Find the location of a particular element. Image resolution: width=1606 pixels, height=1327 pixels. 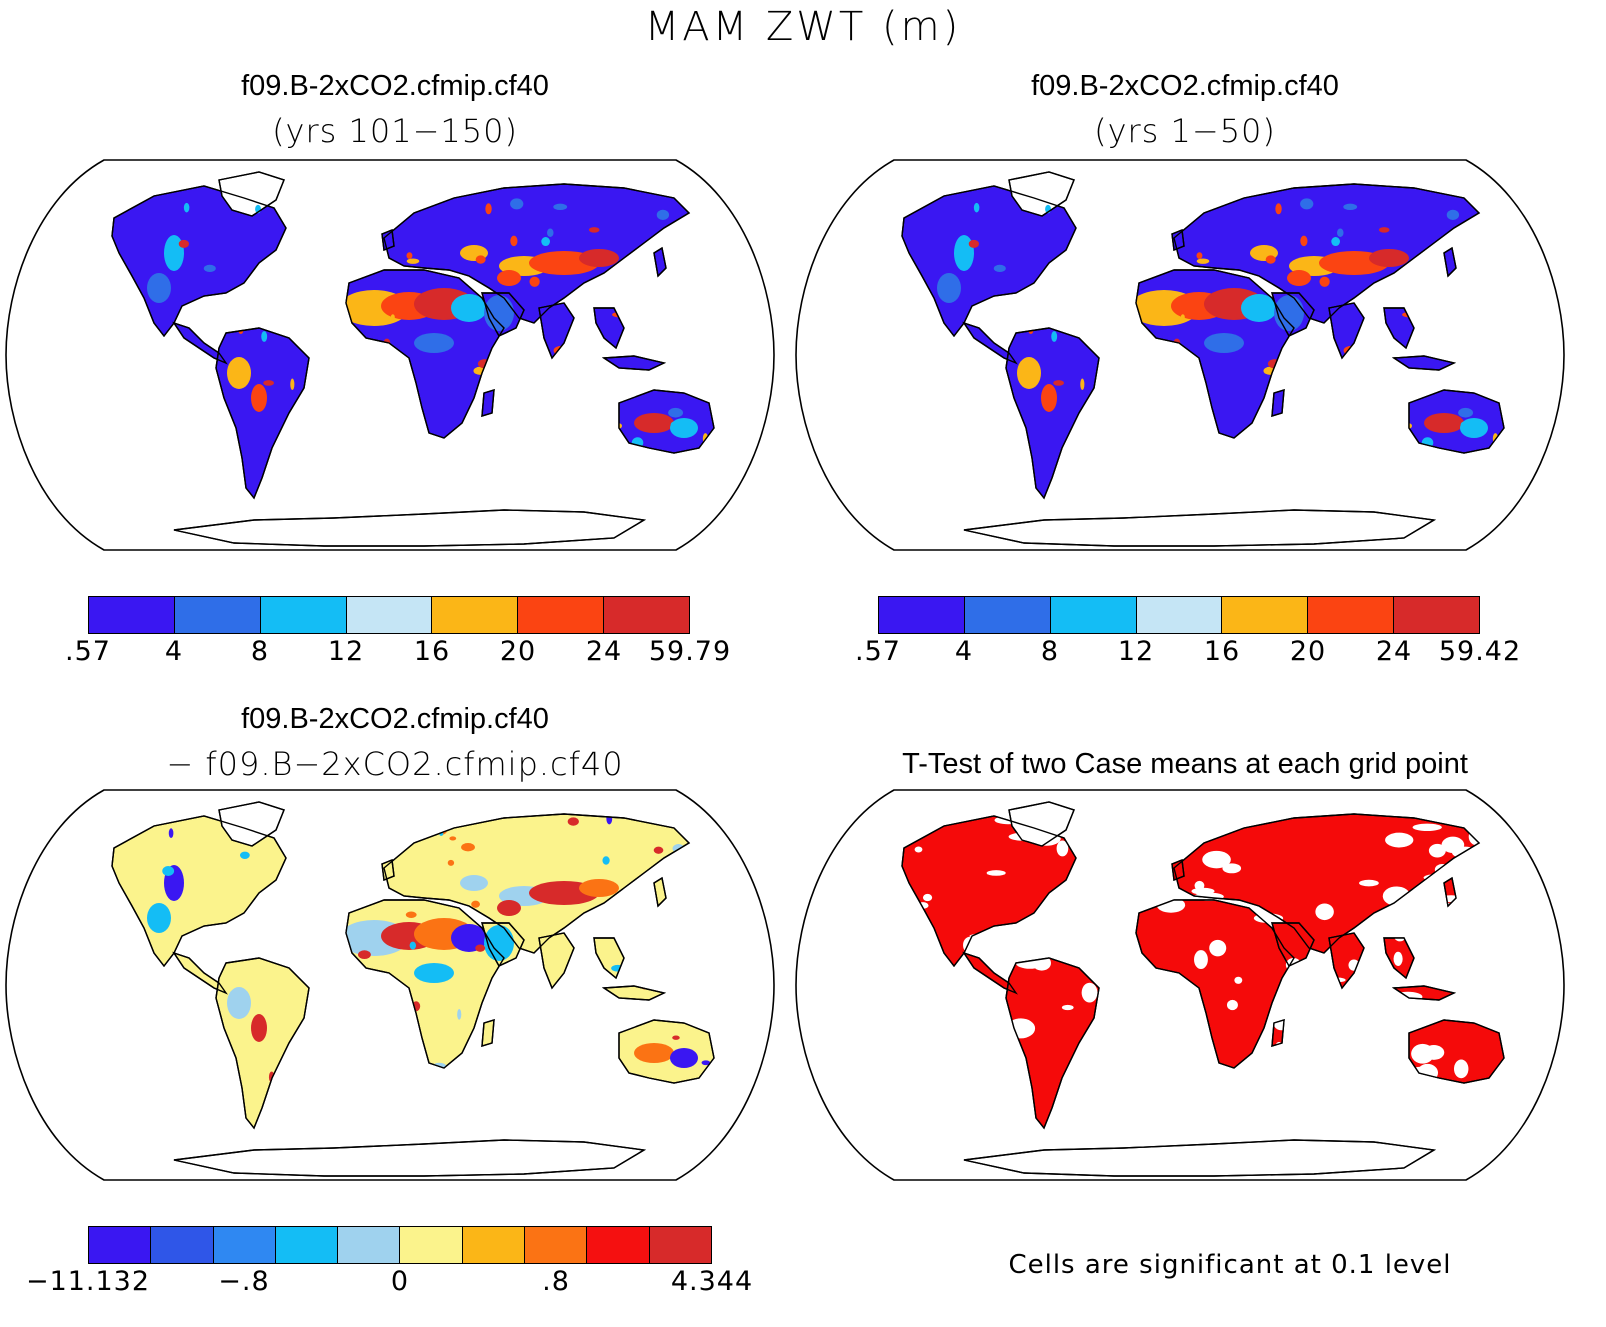

coastline-madagascar is located at coordinates (488, 1033).